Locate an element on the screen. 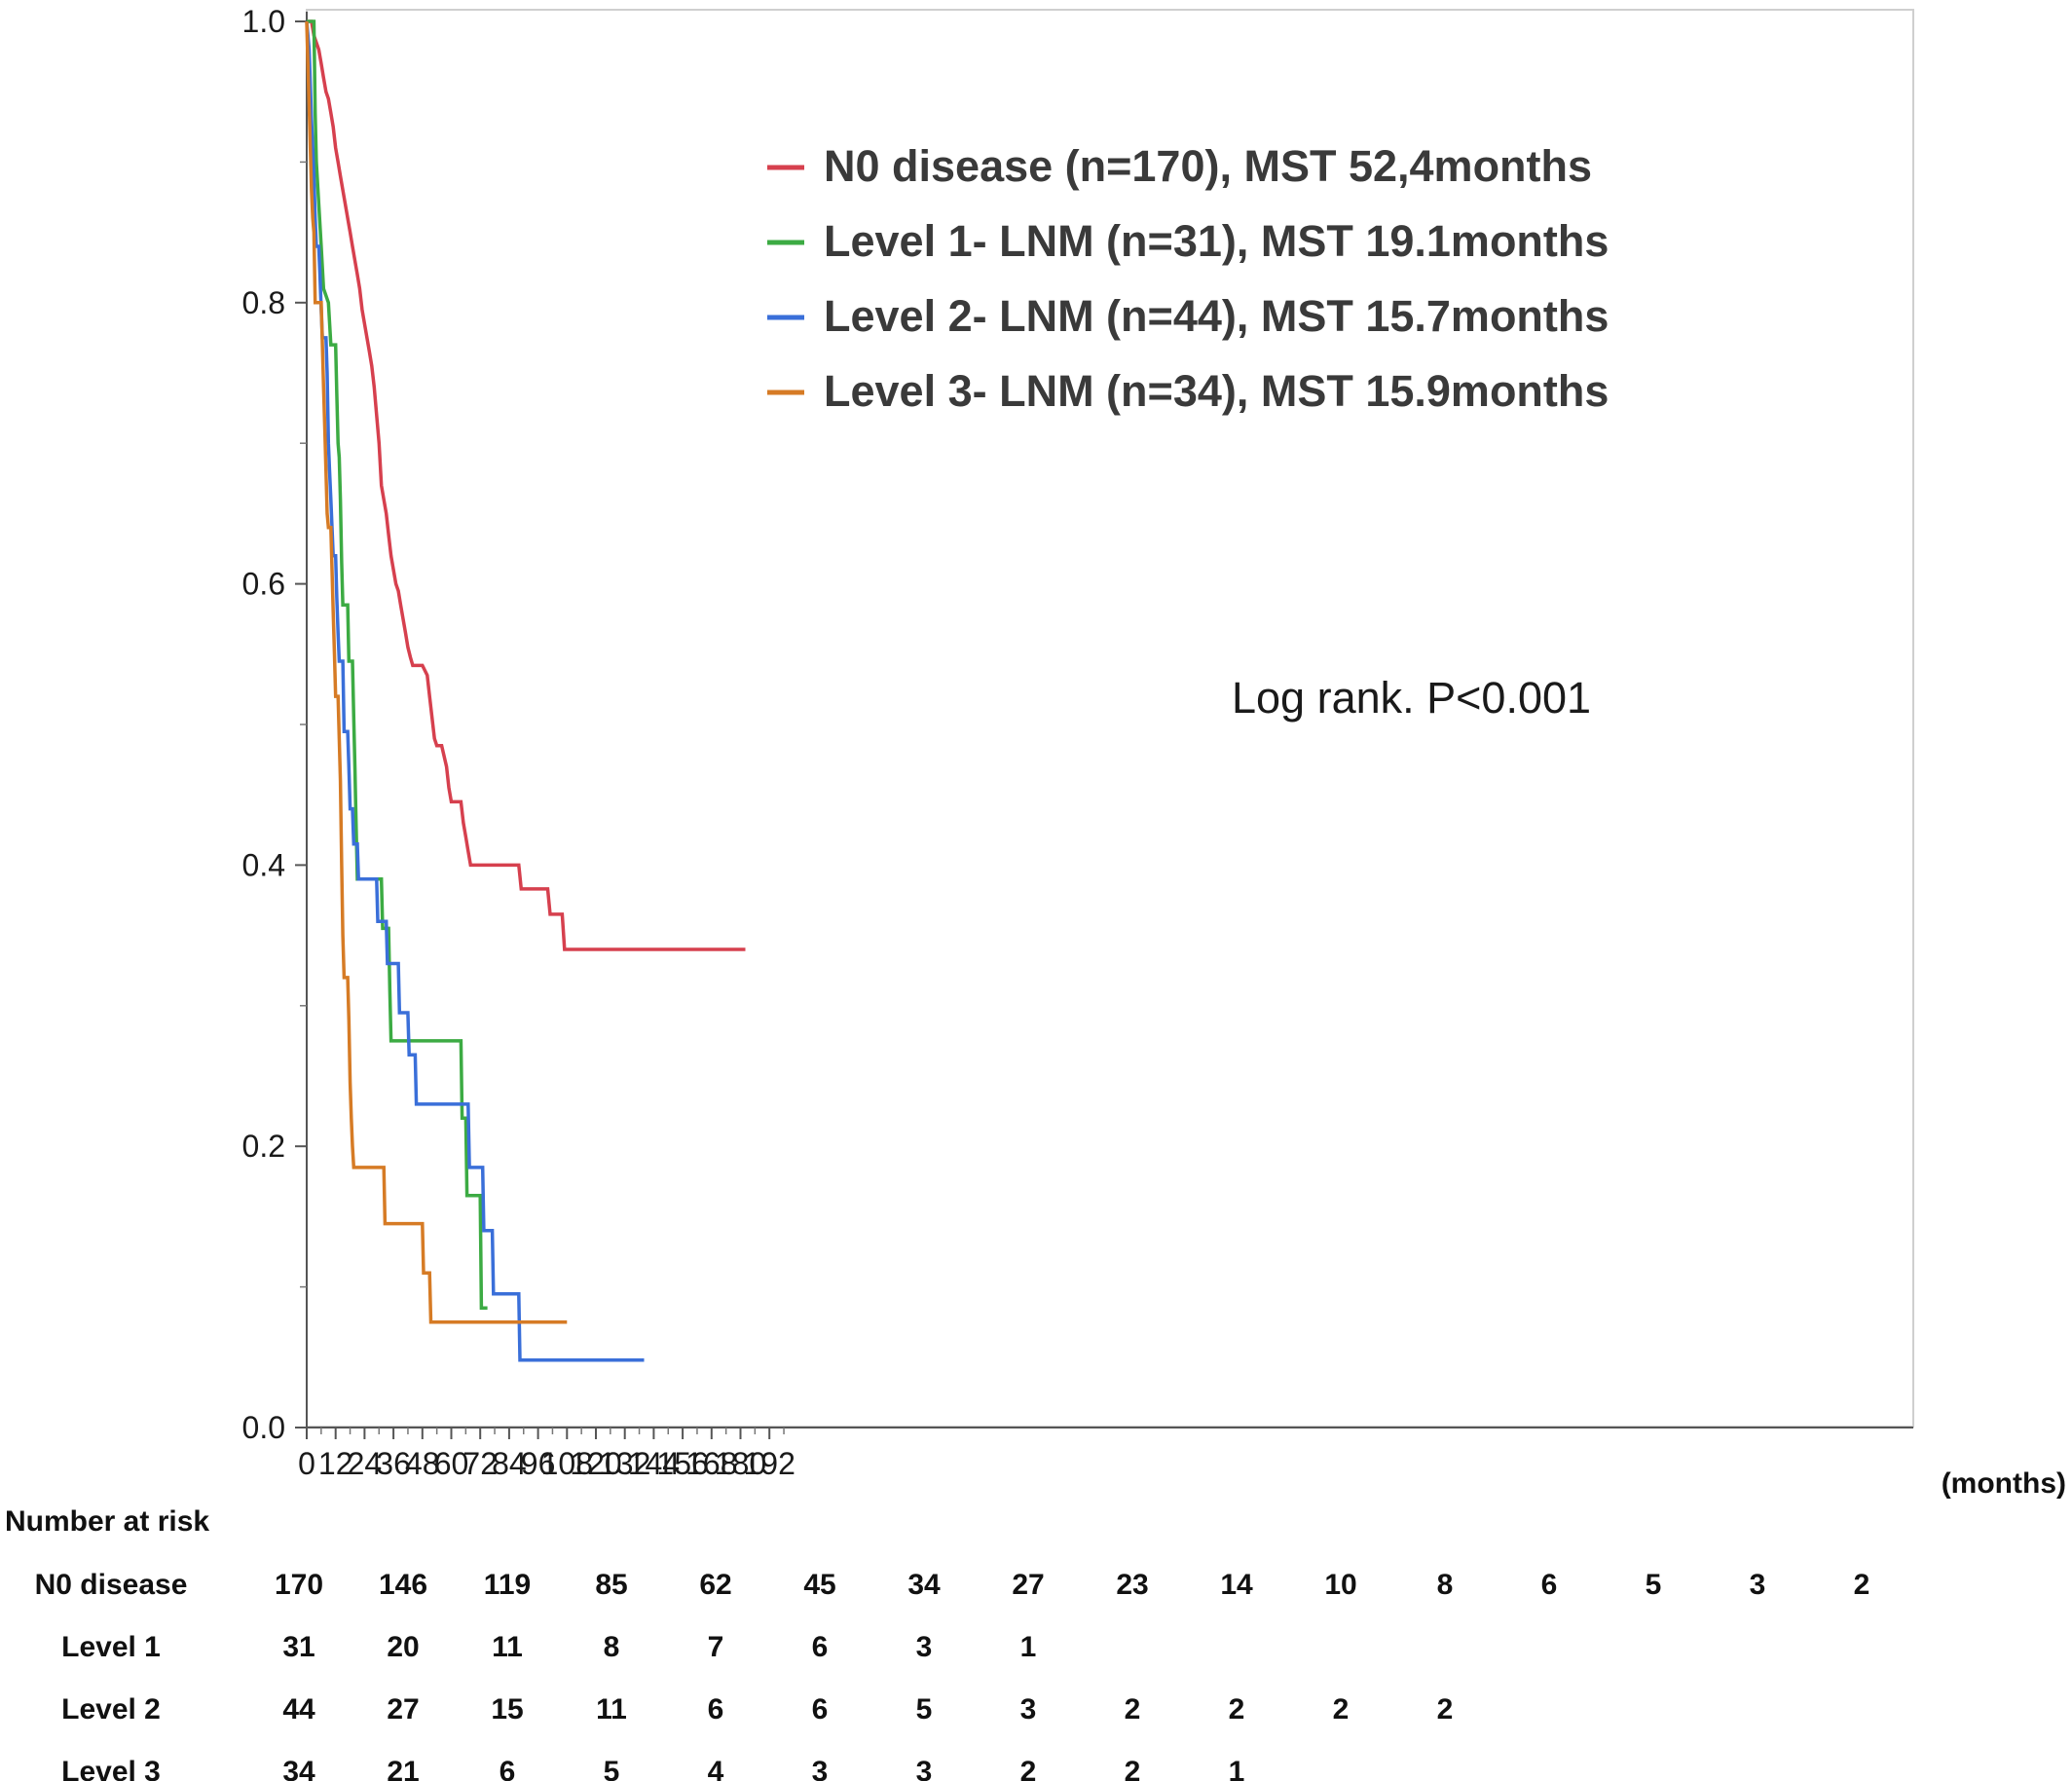 This screenshot has height=1781, width=2072. y-tick-label: 0.0 is located at coordinates (263, 1428).